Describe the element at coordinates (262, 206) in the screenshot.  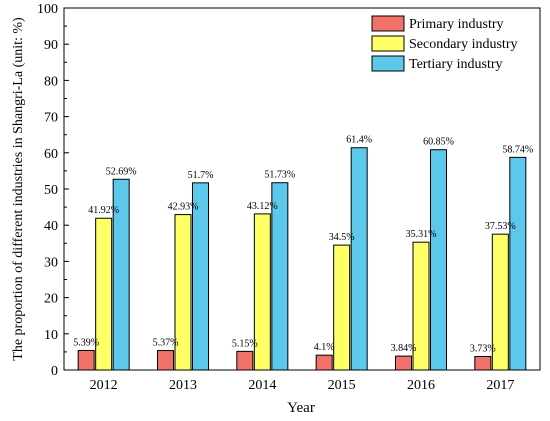
I see `bar-value-label: 43.12%` at that location.